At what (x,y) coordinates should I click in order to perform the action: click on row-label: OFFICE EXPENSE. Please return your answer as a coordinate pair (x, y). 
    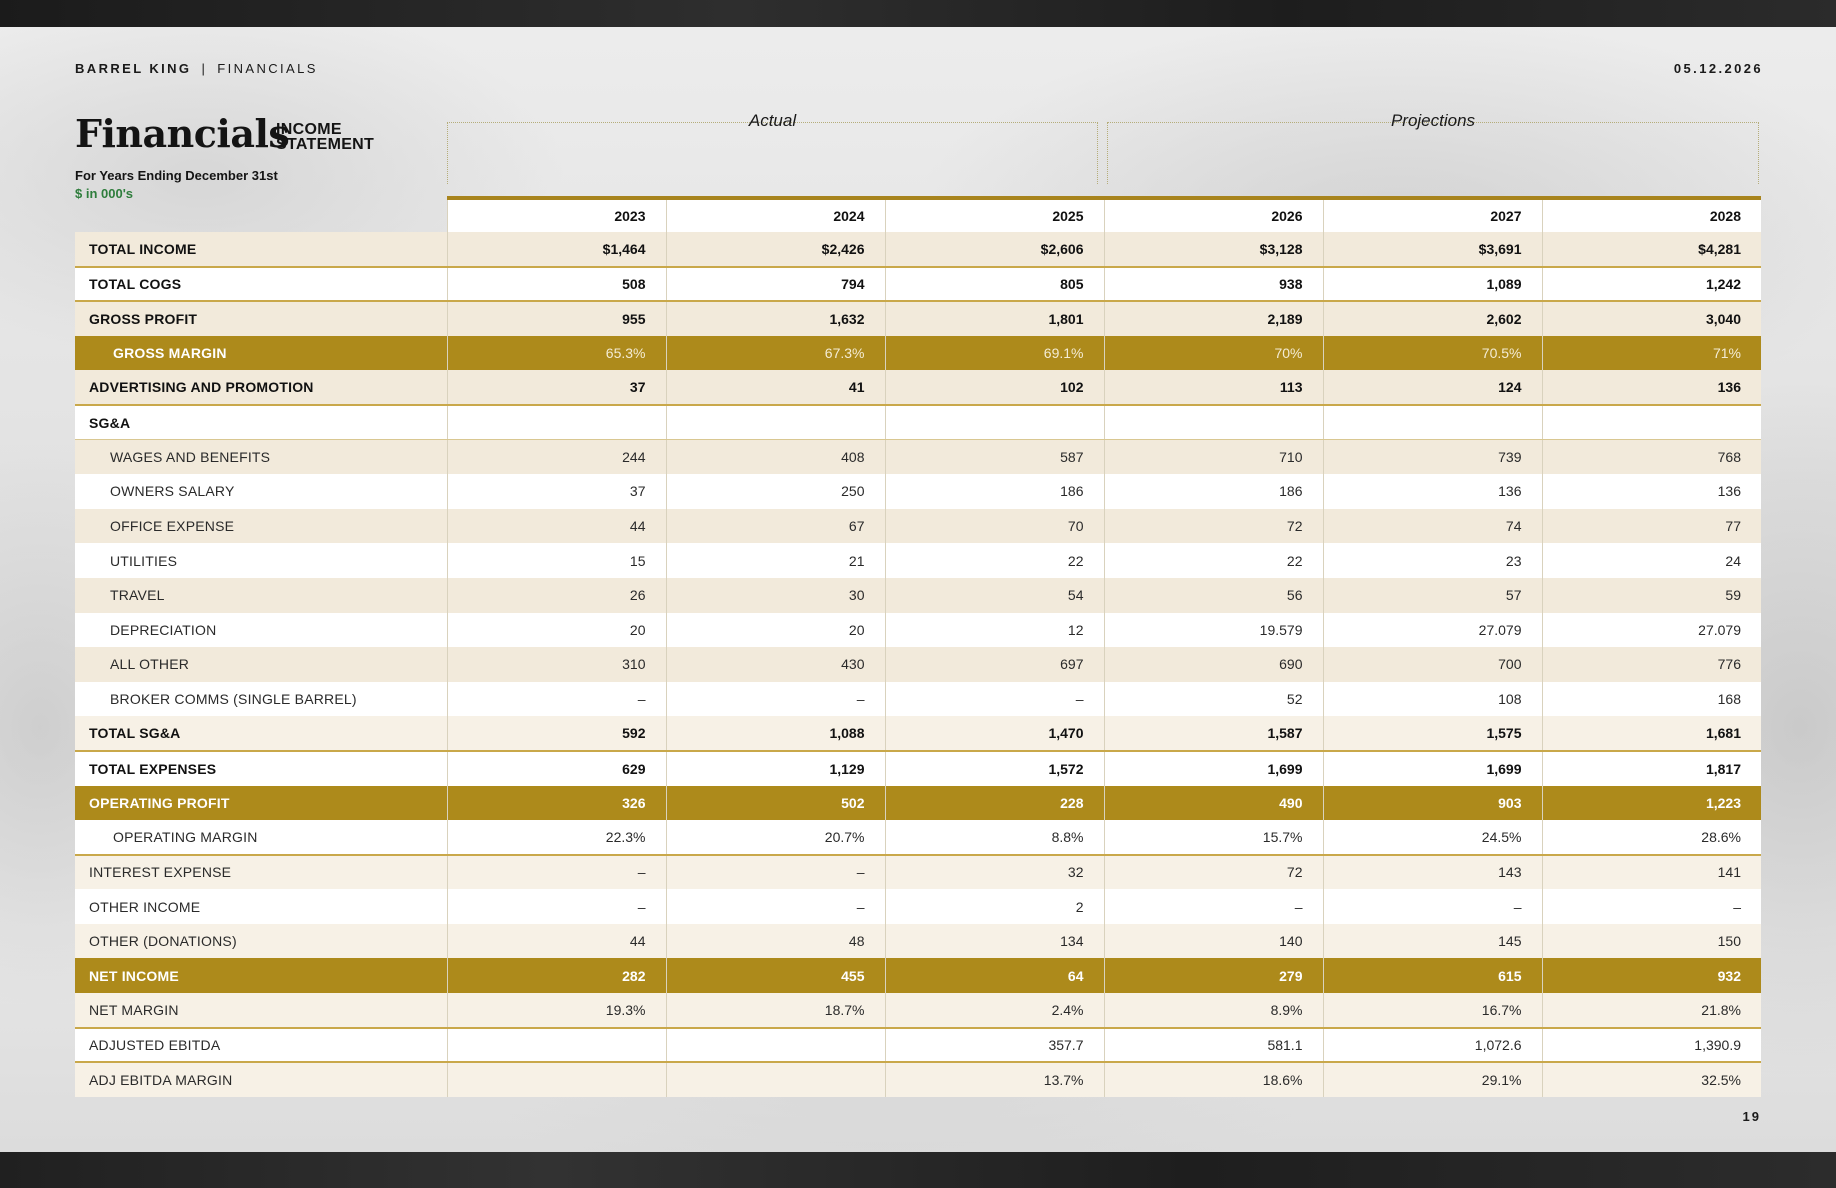
    Looking at the image, I should click on (261, 526).